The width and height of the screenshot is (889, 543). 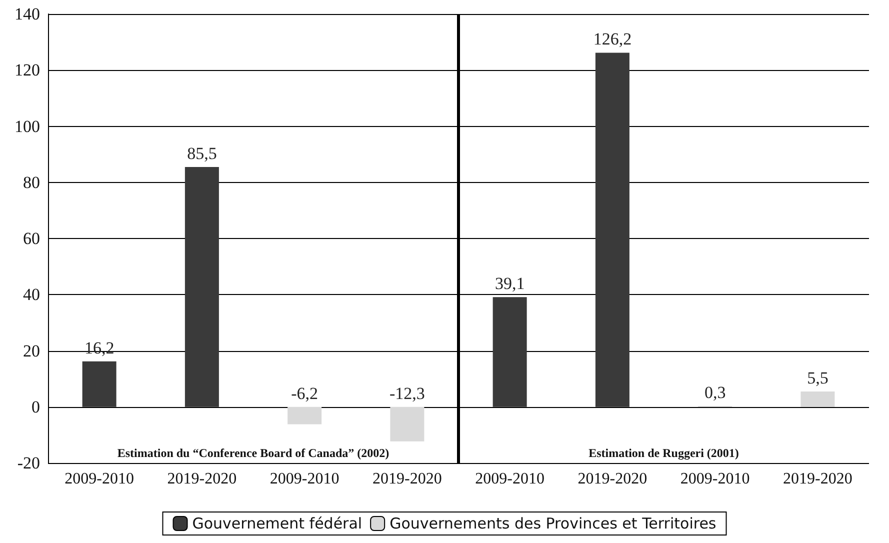 What do you see at coordinates (31, 350) in the screenshot?
I see `y-tick-label: 20` at bounding box center [31, 350].